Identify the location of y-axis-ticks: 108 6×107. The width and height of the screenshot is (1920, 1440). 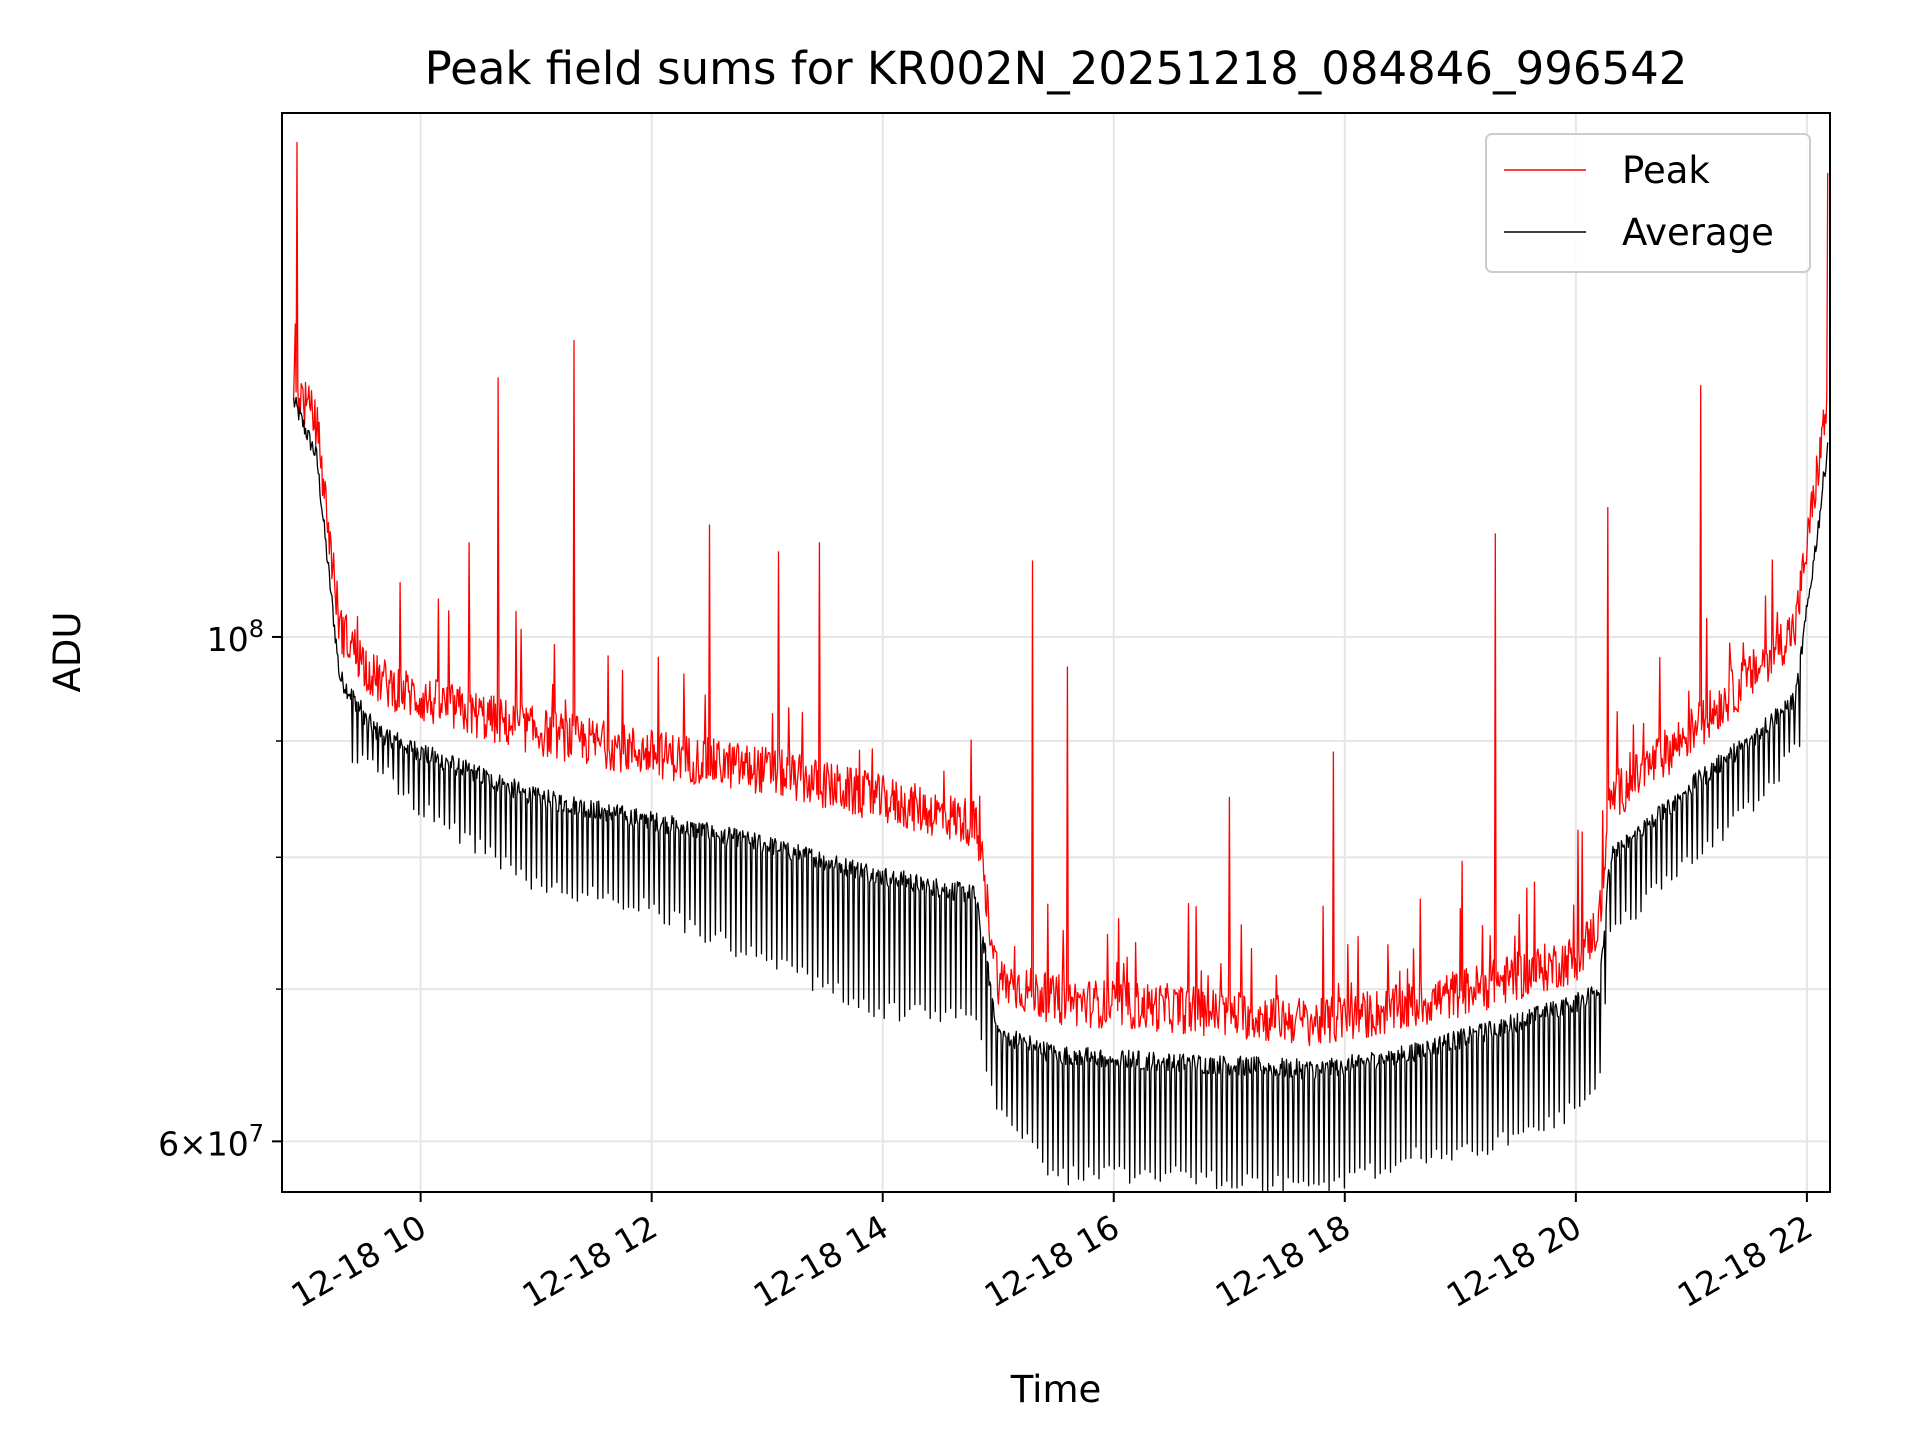
(220, 889).